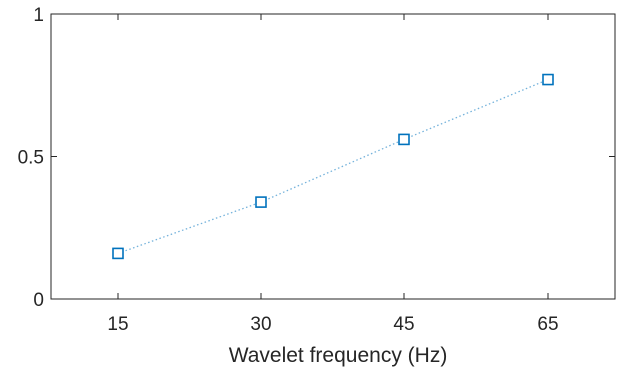  I want to click on y-tick-label: 1, so click(38, 15).